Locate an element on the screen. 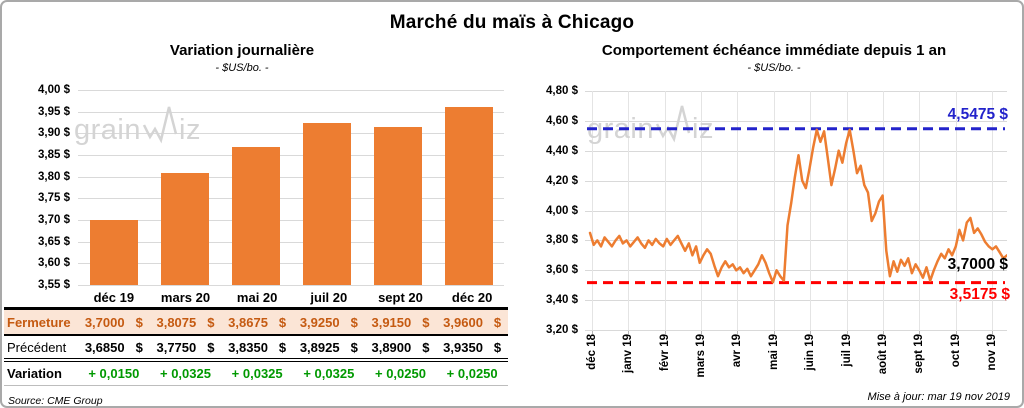 This screenshot has height=408, width=1024. x-axis-label: déc 18 is located at coordinates (592, 352).